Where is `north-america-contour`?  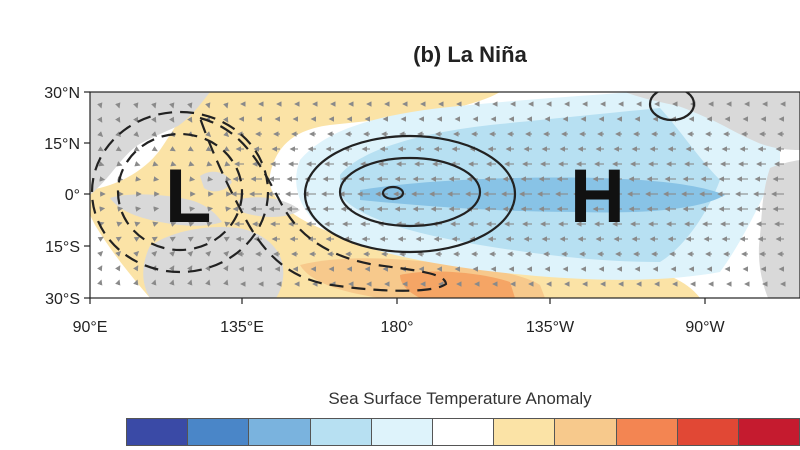 north-america-contour is located at coordinates (672, 107).